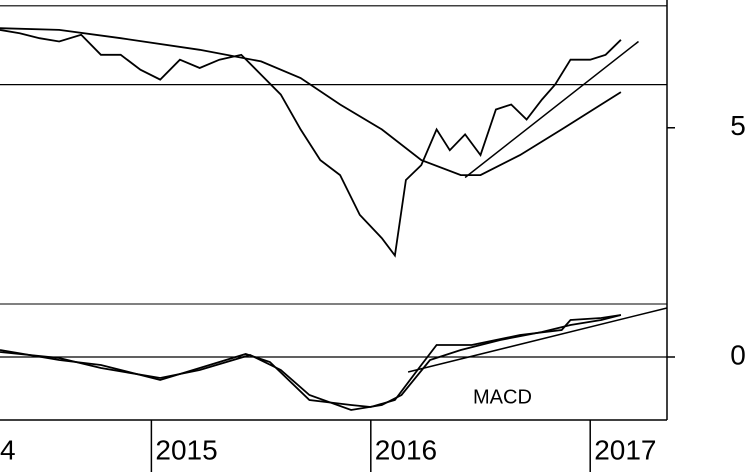 The width and height of the screenshot is (752, 472). Describe the element at coordinates (738, 354) in the screenshot. I see `y-tick-label: 0` at that location.